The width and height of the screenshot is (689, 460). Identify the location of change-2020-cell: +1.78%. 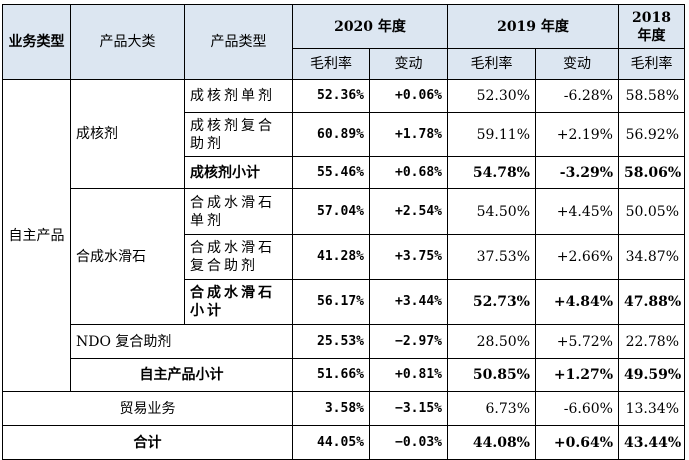
(408, 134).